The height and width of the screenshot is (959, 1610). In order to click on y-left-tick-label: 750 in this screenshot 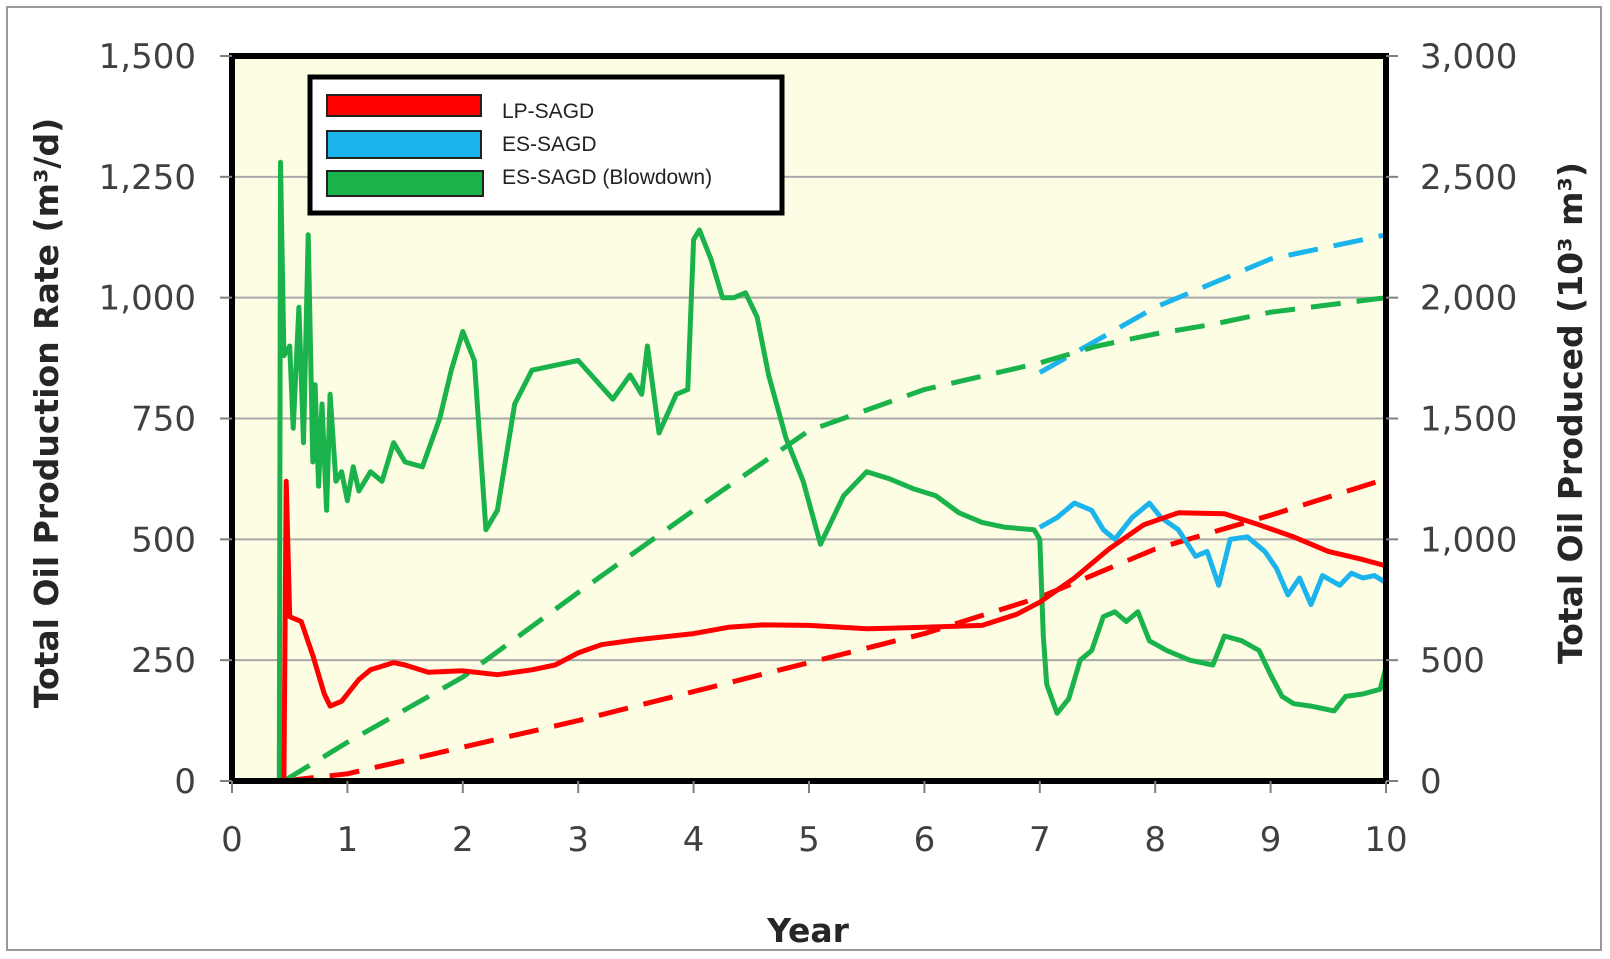, I will do `click(163, 420)`.